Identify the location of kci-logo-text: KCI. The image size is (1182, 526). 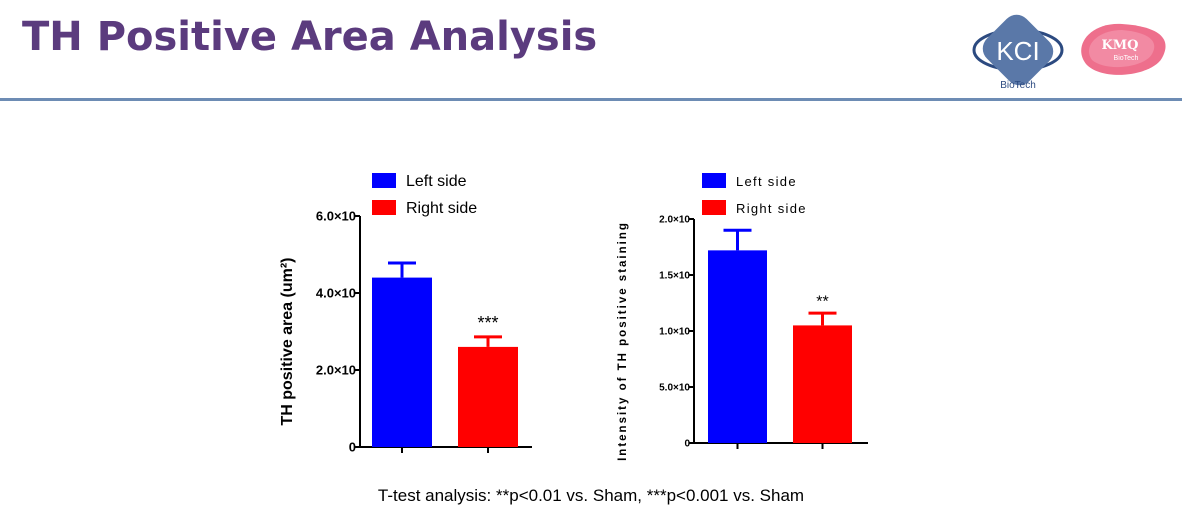
(1017, 51).